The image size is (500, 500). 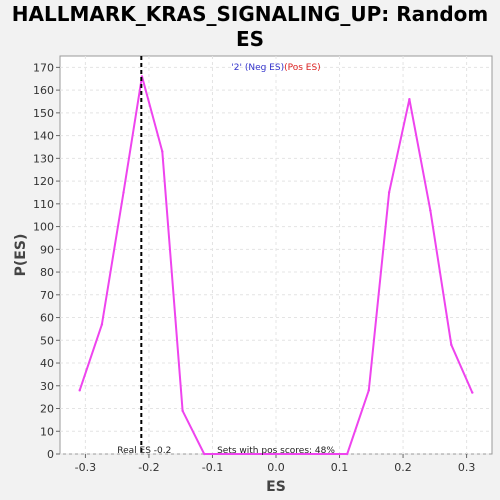 What do you see at coordinates (144, 451) in the screenshot?
I see `real-es-label: Real ES -0.2` at bounding box center [144, 451].